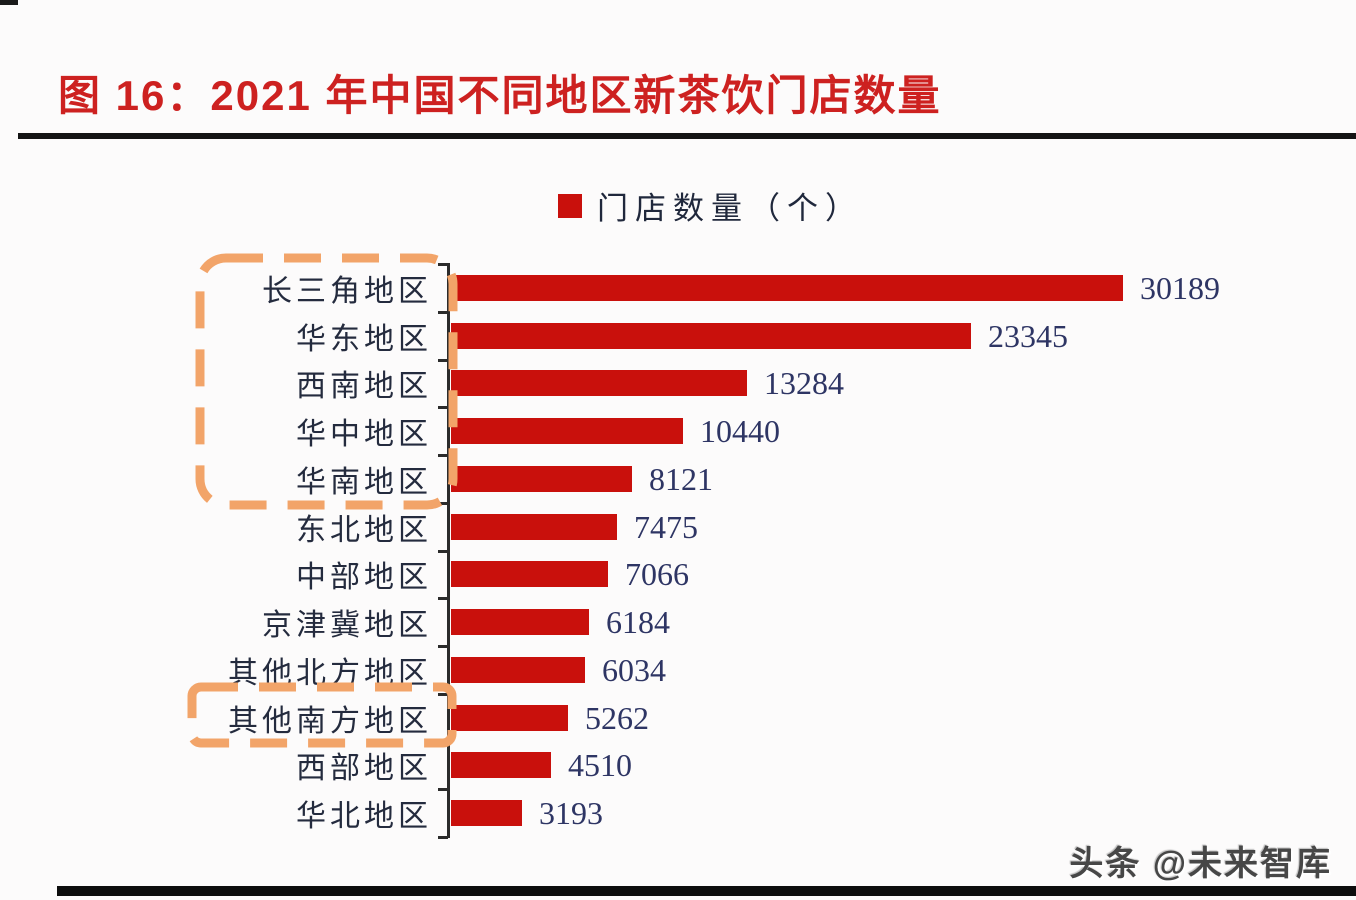 The height and width of the screenshot is (900, 1356). I want to click on bar-track: 6034, so click(558, 670).